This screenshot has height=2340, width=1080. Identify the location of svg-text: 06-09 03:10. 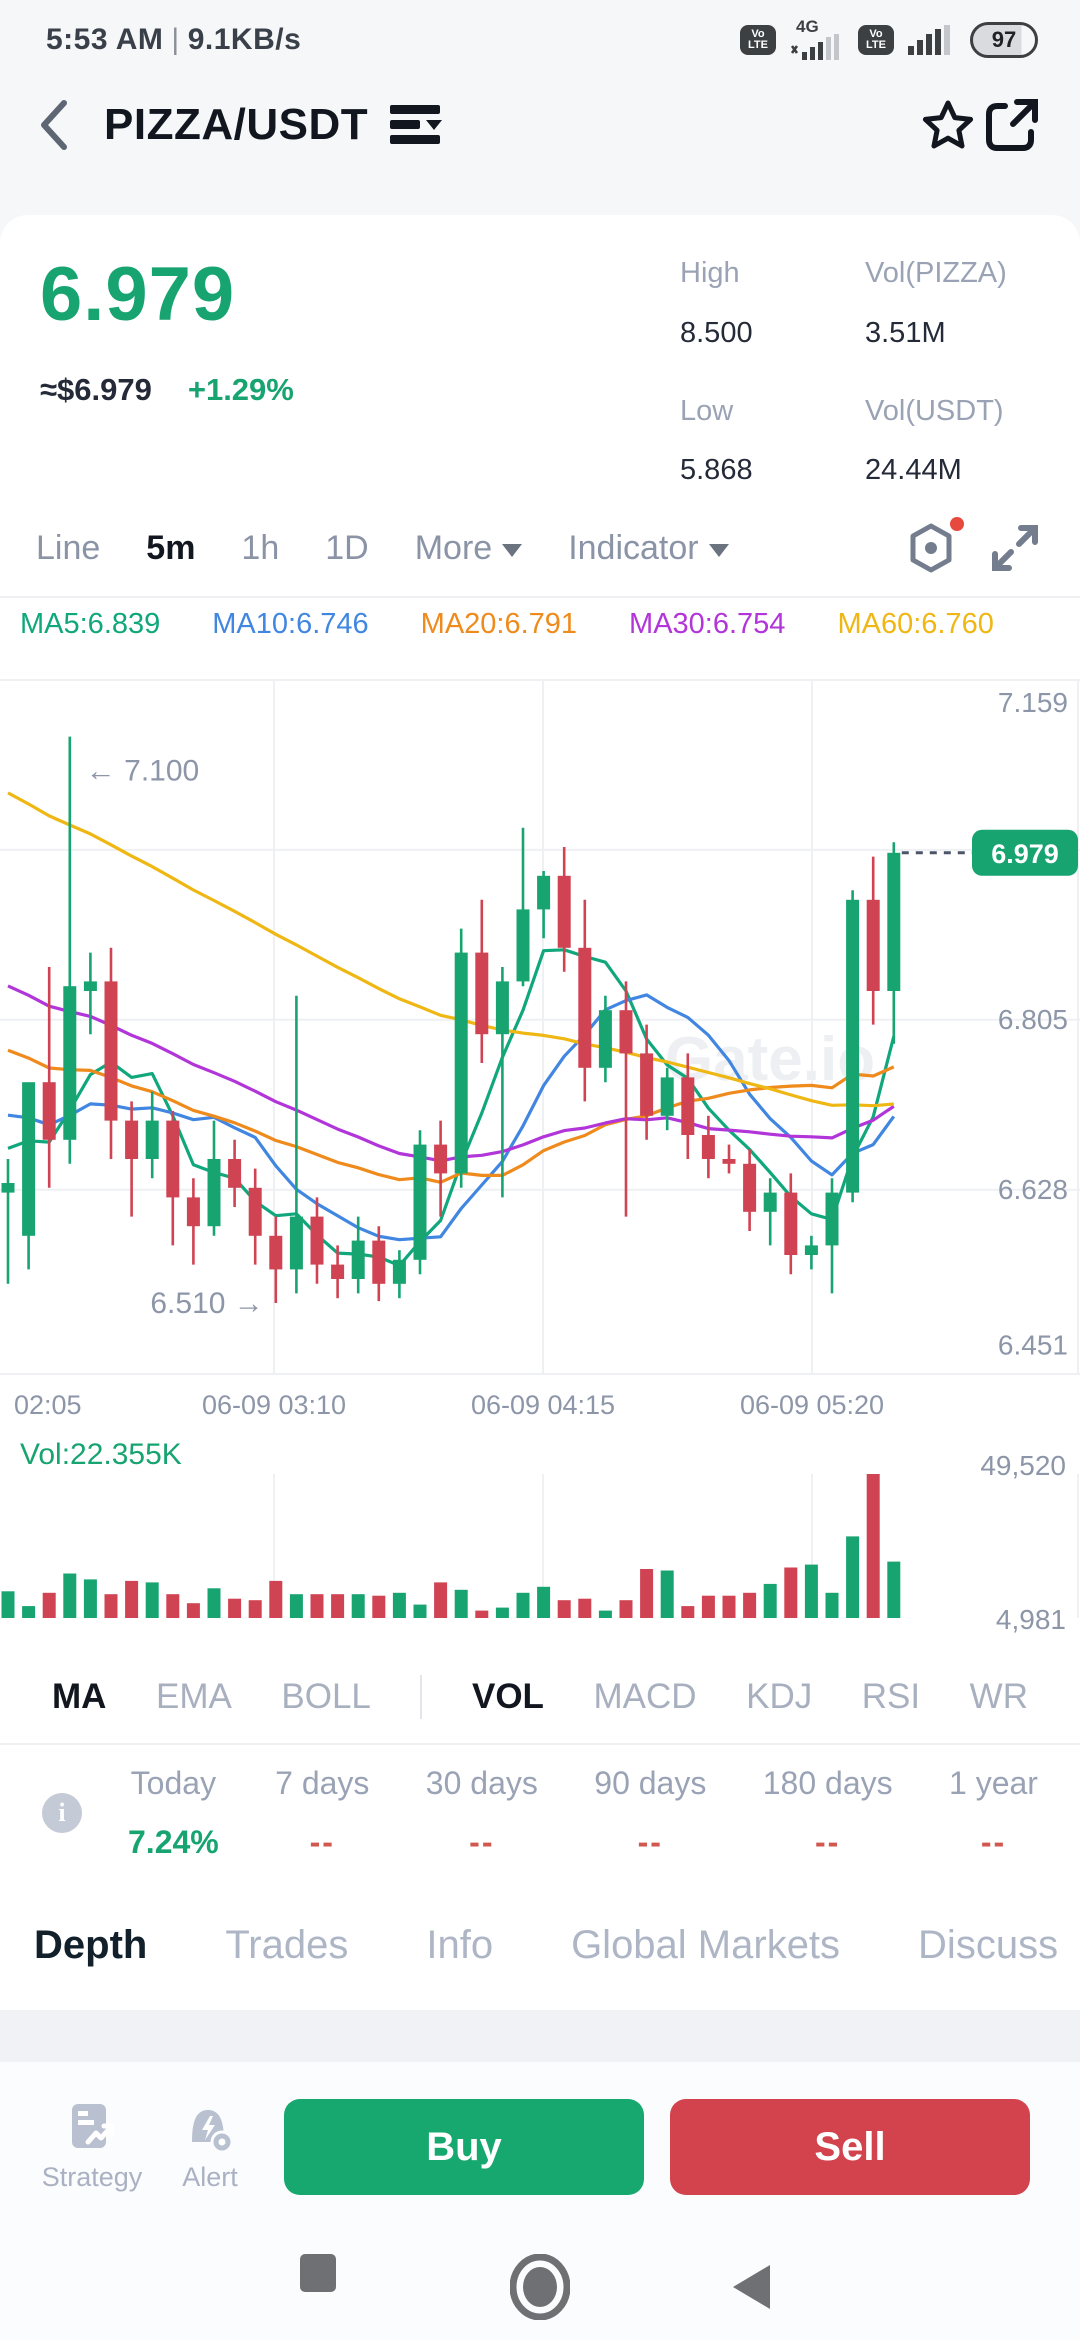
(274, 1405).